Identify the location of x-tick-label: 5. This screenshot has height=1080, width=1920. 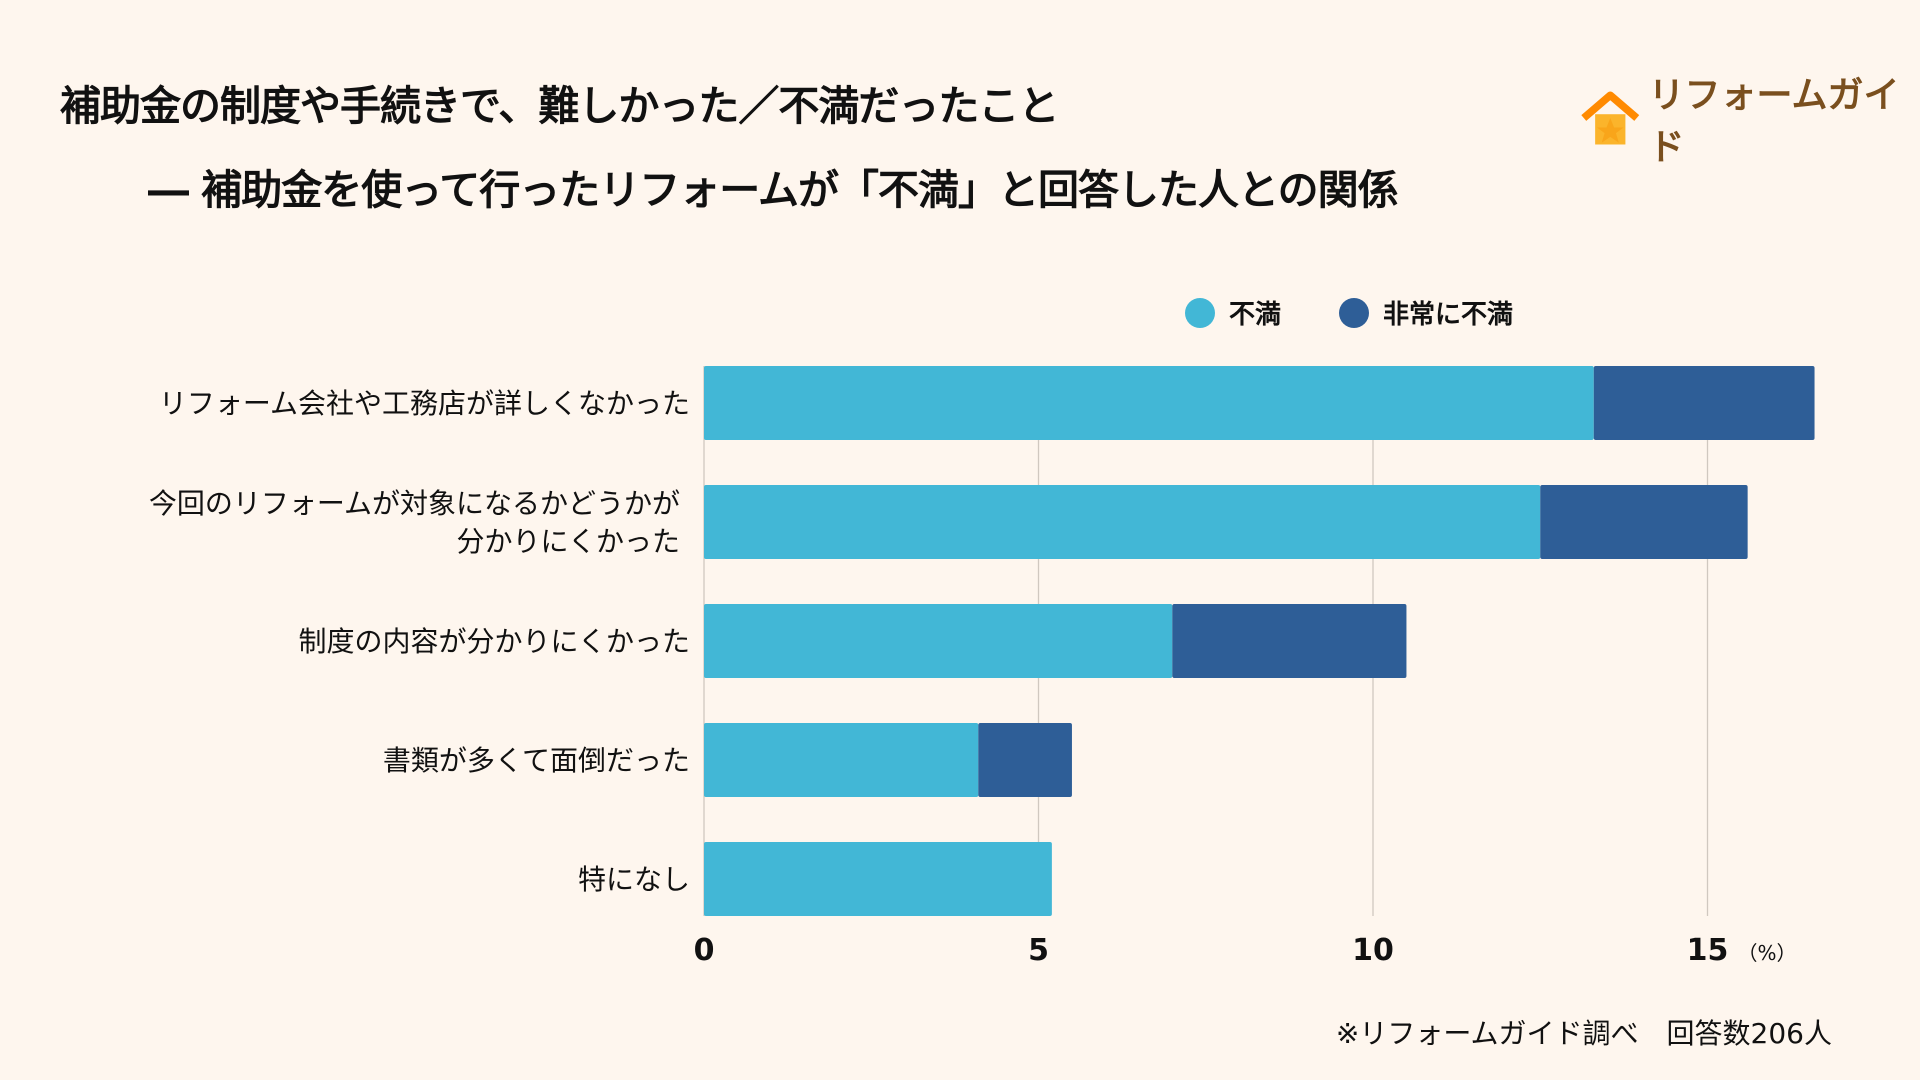
(1038, 950).